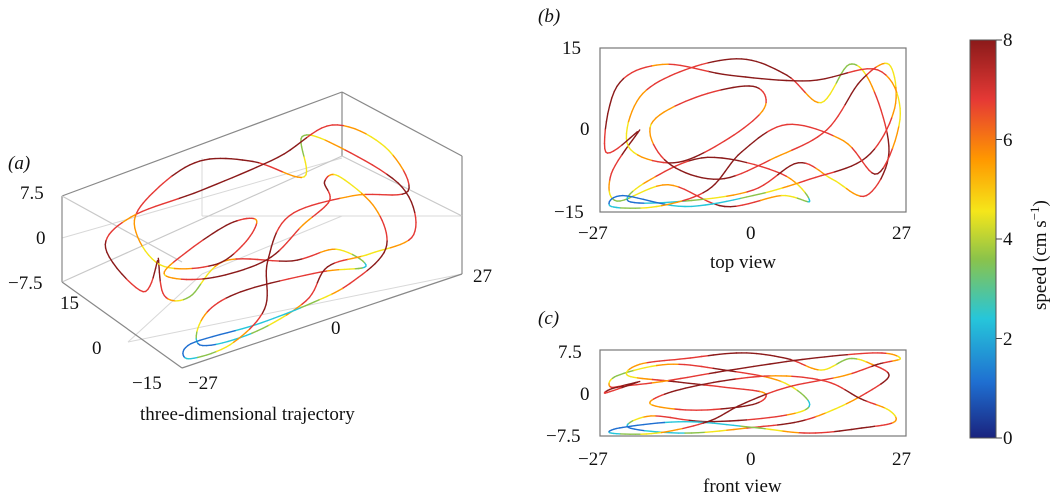 The width and height of the screenshot is (1059, 496). Describe the element at coordinates (901, 233) in the screenshot. I see `b-x-tick-27: 27` at that location.